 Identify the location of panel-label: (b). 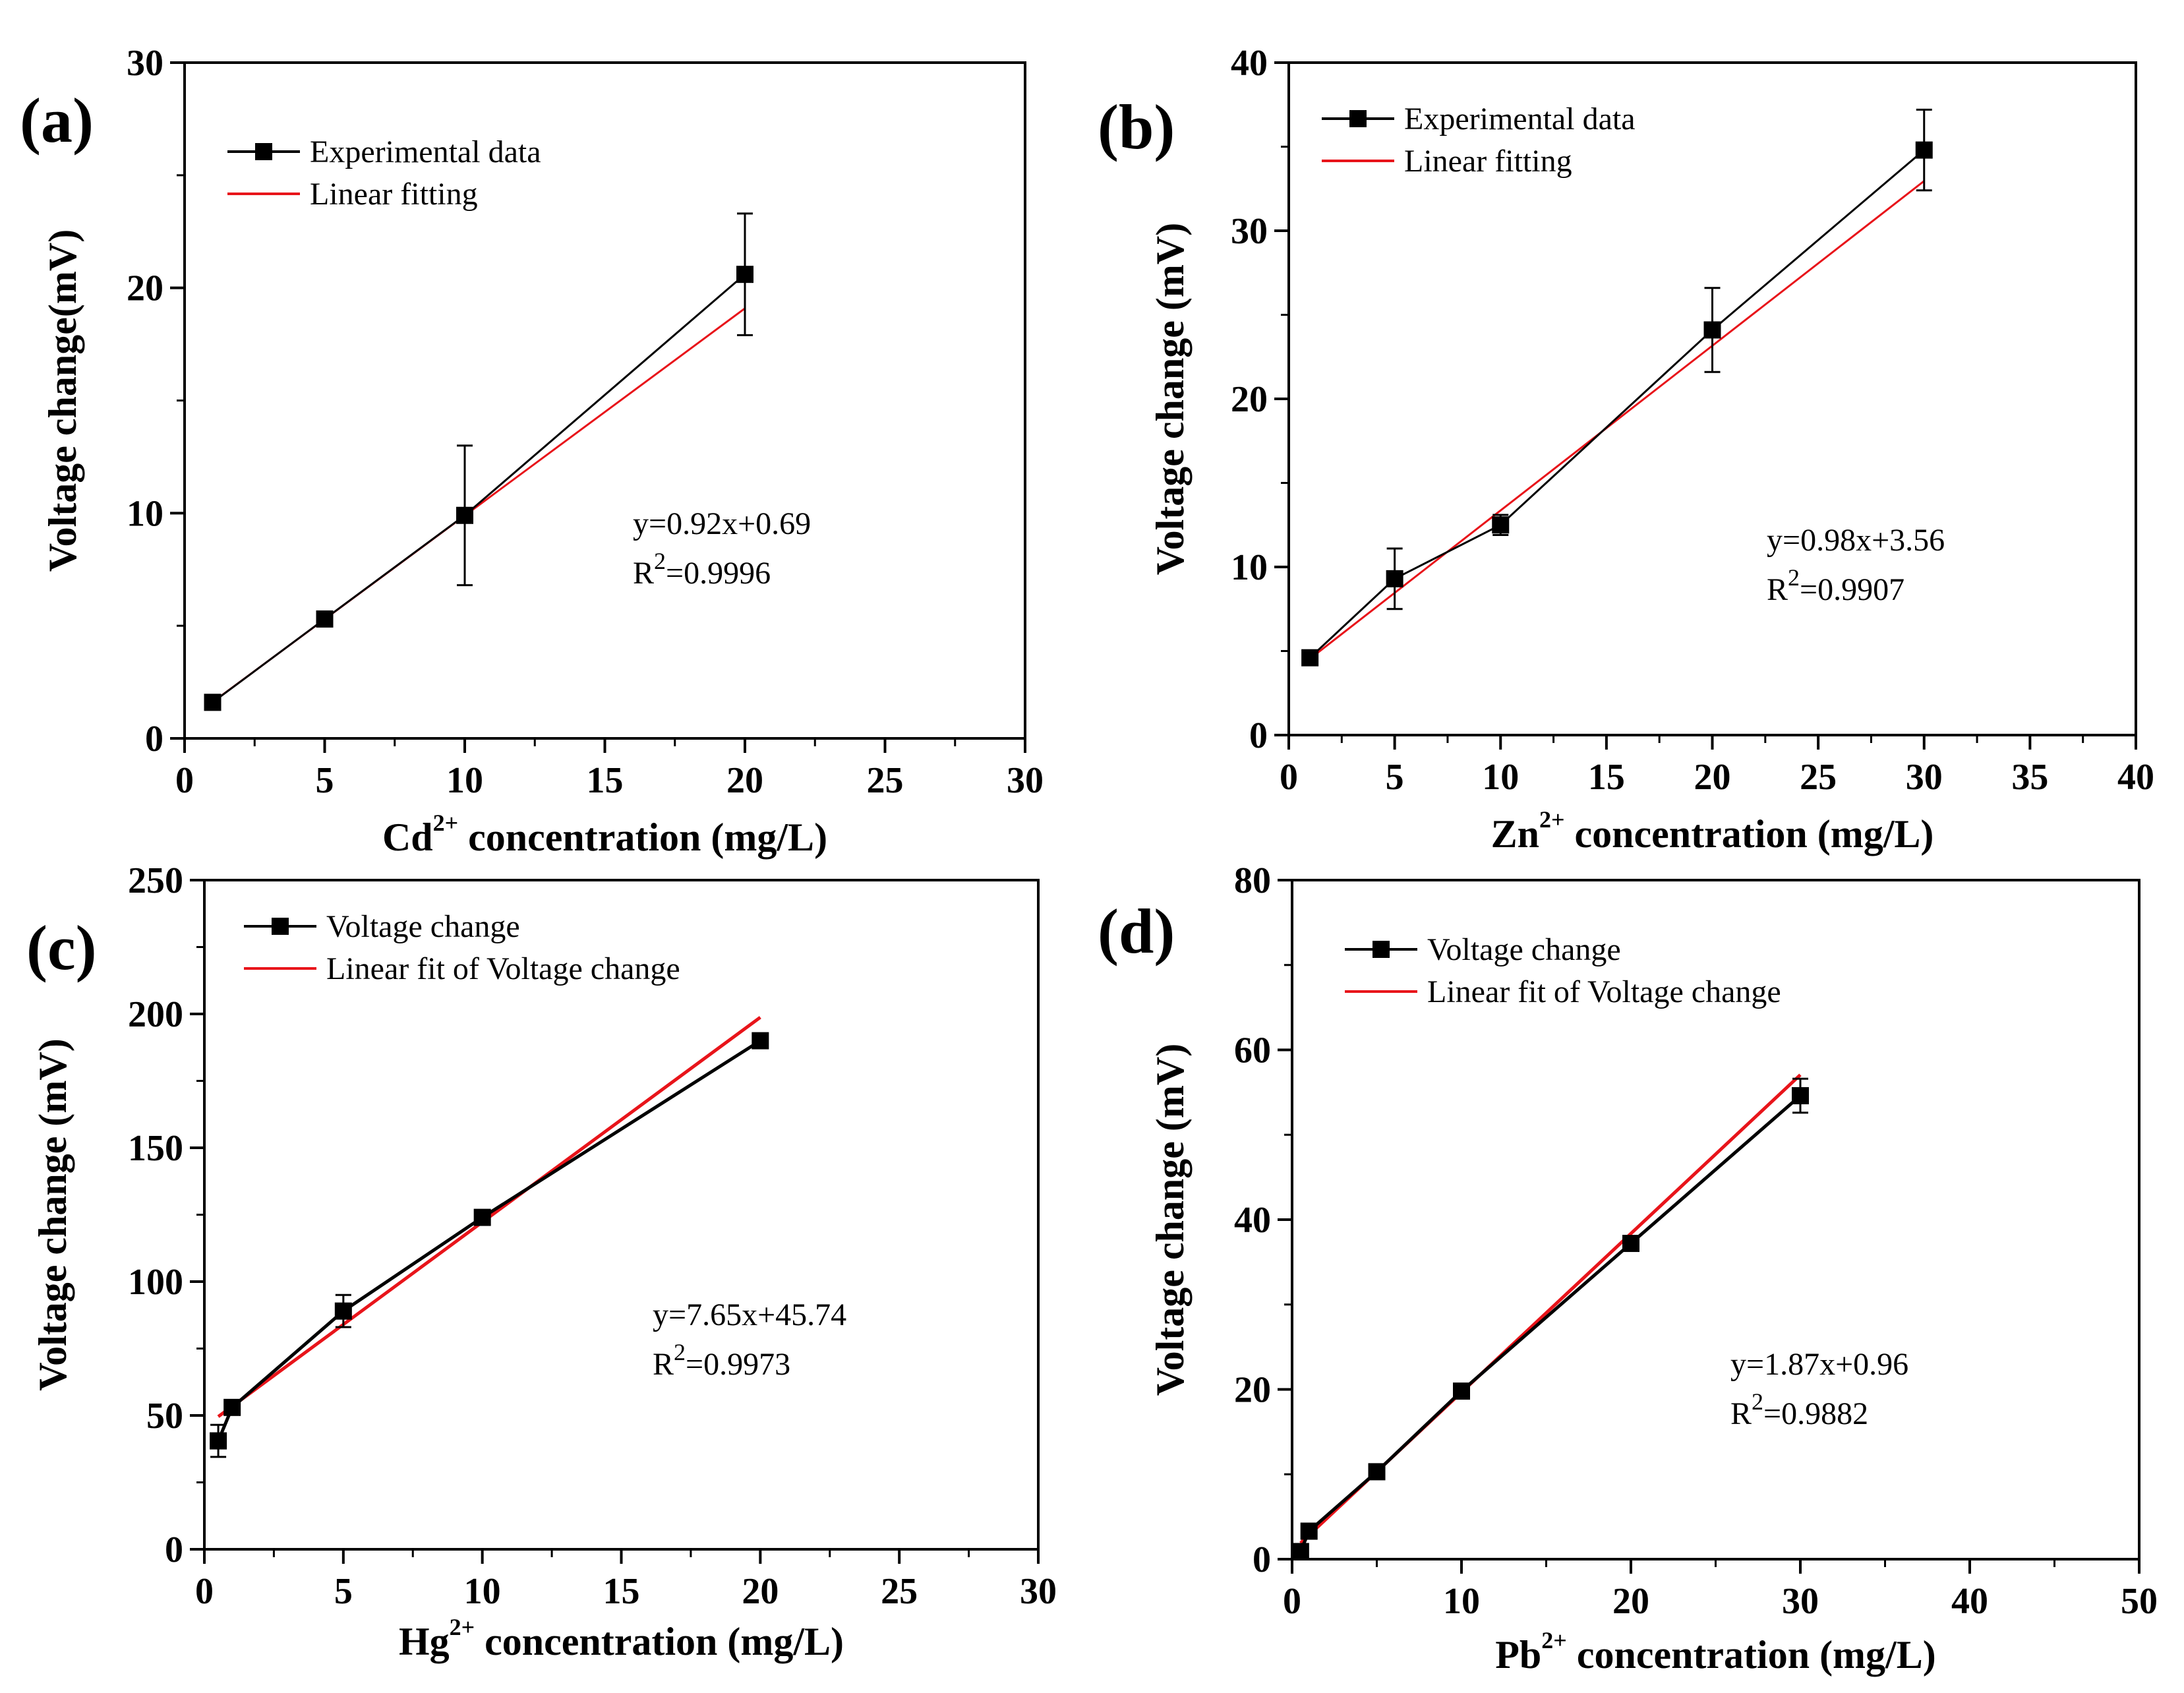
(1136, 127).